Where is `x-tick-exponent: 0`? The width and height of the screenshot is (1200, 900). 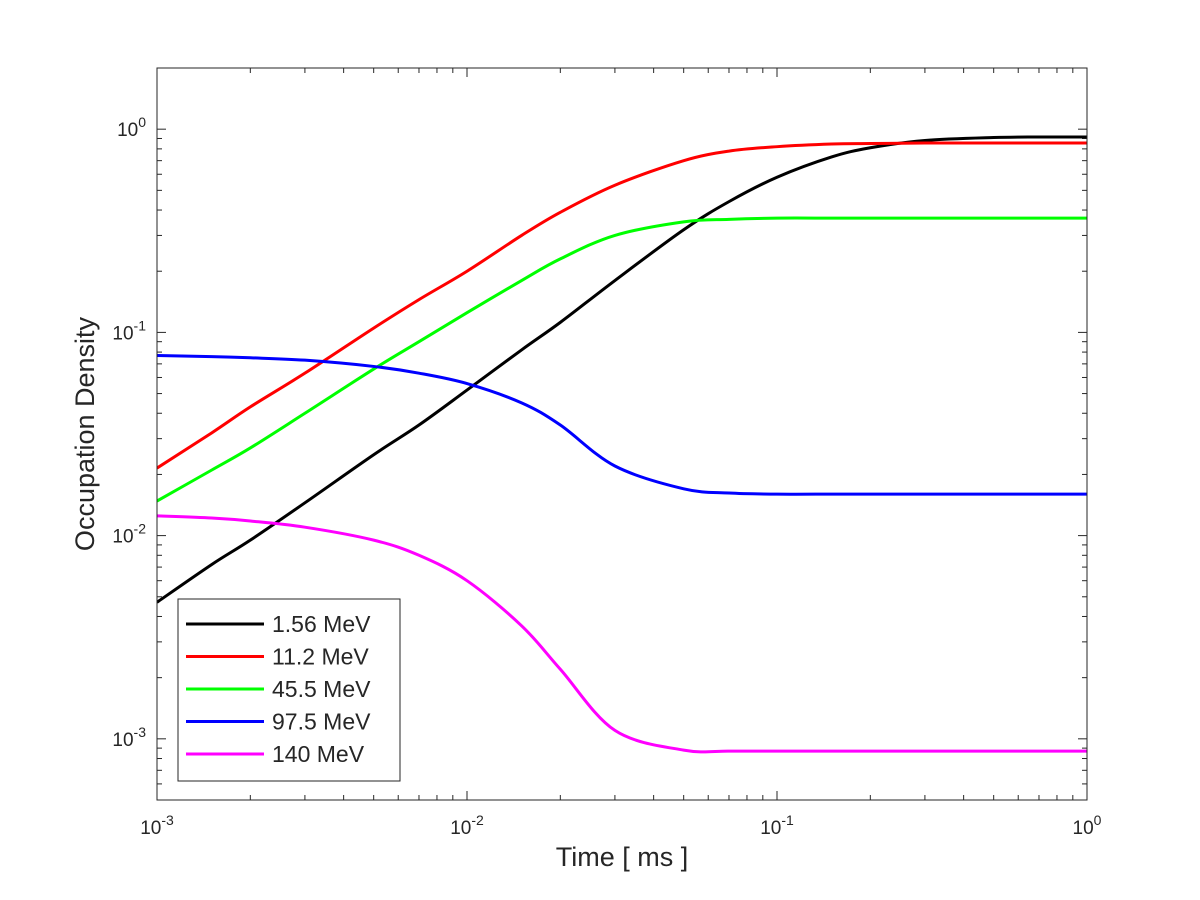 x-tick-exponent: 0 is located at coordinates (1098, 820).